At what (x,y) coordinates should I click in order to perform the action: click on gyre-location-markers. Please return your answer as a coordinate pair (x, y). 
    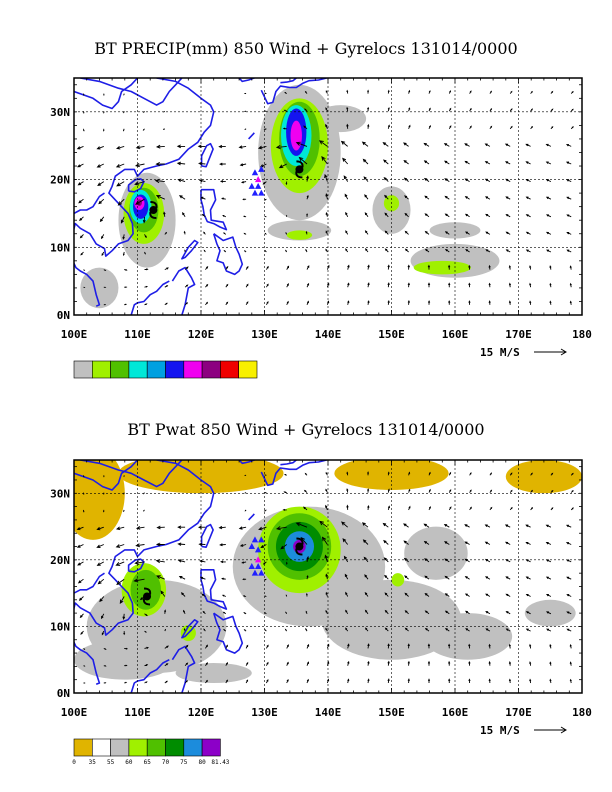
    Looking at the image, I should click on (256, 180).